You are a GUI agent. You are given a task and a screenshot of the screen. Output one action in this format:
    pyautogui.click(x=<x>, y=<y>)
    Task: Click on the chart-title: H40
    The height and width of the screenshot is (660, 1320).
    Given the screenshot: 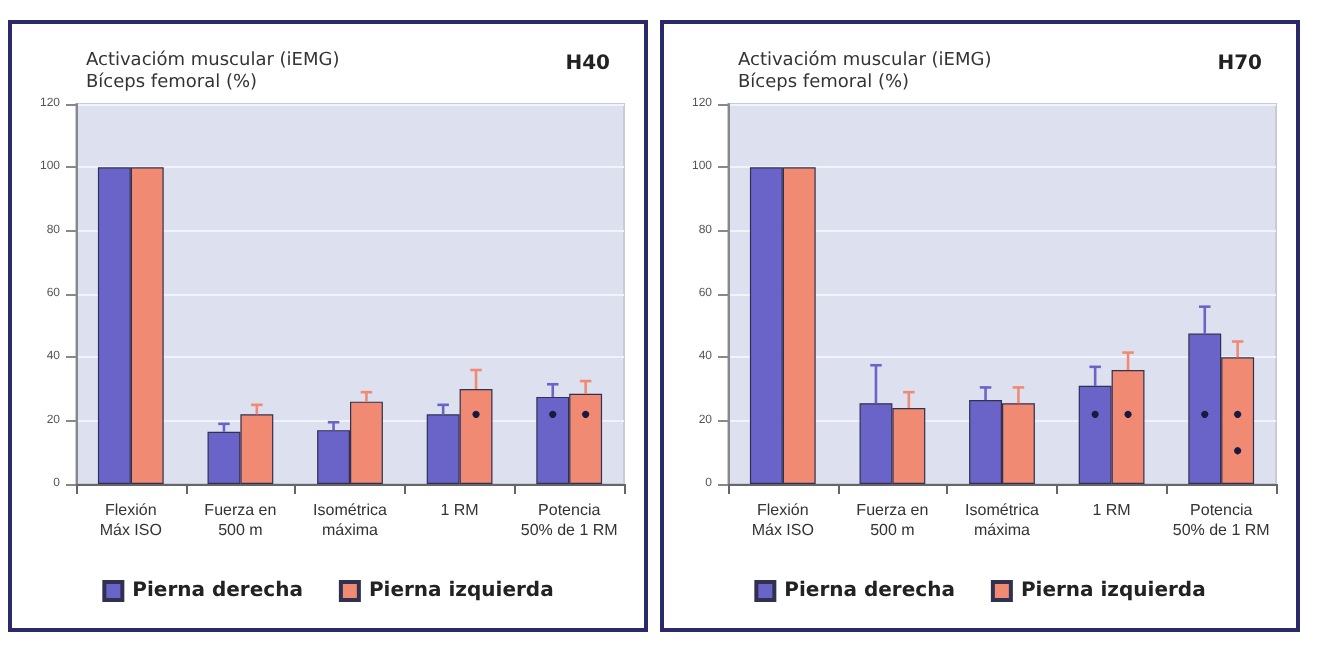 What is the action you would take?
    pyautogui.click(x=588, y=64)
    